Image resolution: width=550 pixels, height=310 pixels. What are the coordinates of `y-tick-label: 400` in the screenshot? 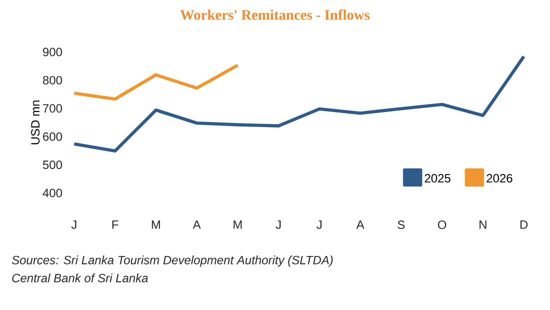 It's located at (52, 193).